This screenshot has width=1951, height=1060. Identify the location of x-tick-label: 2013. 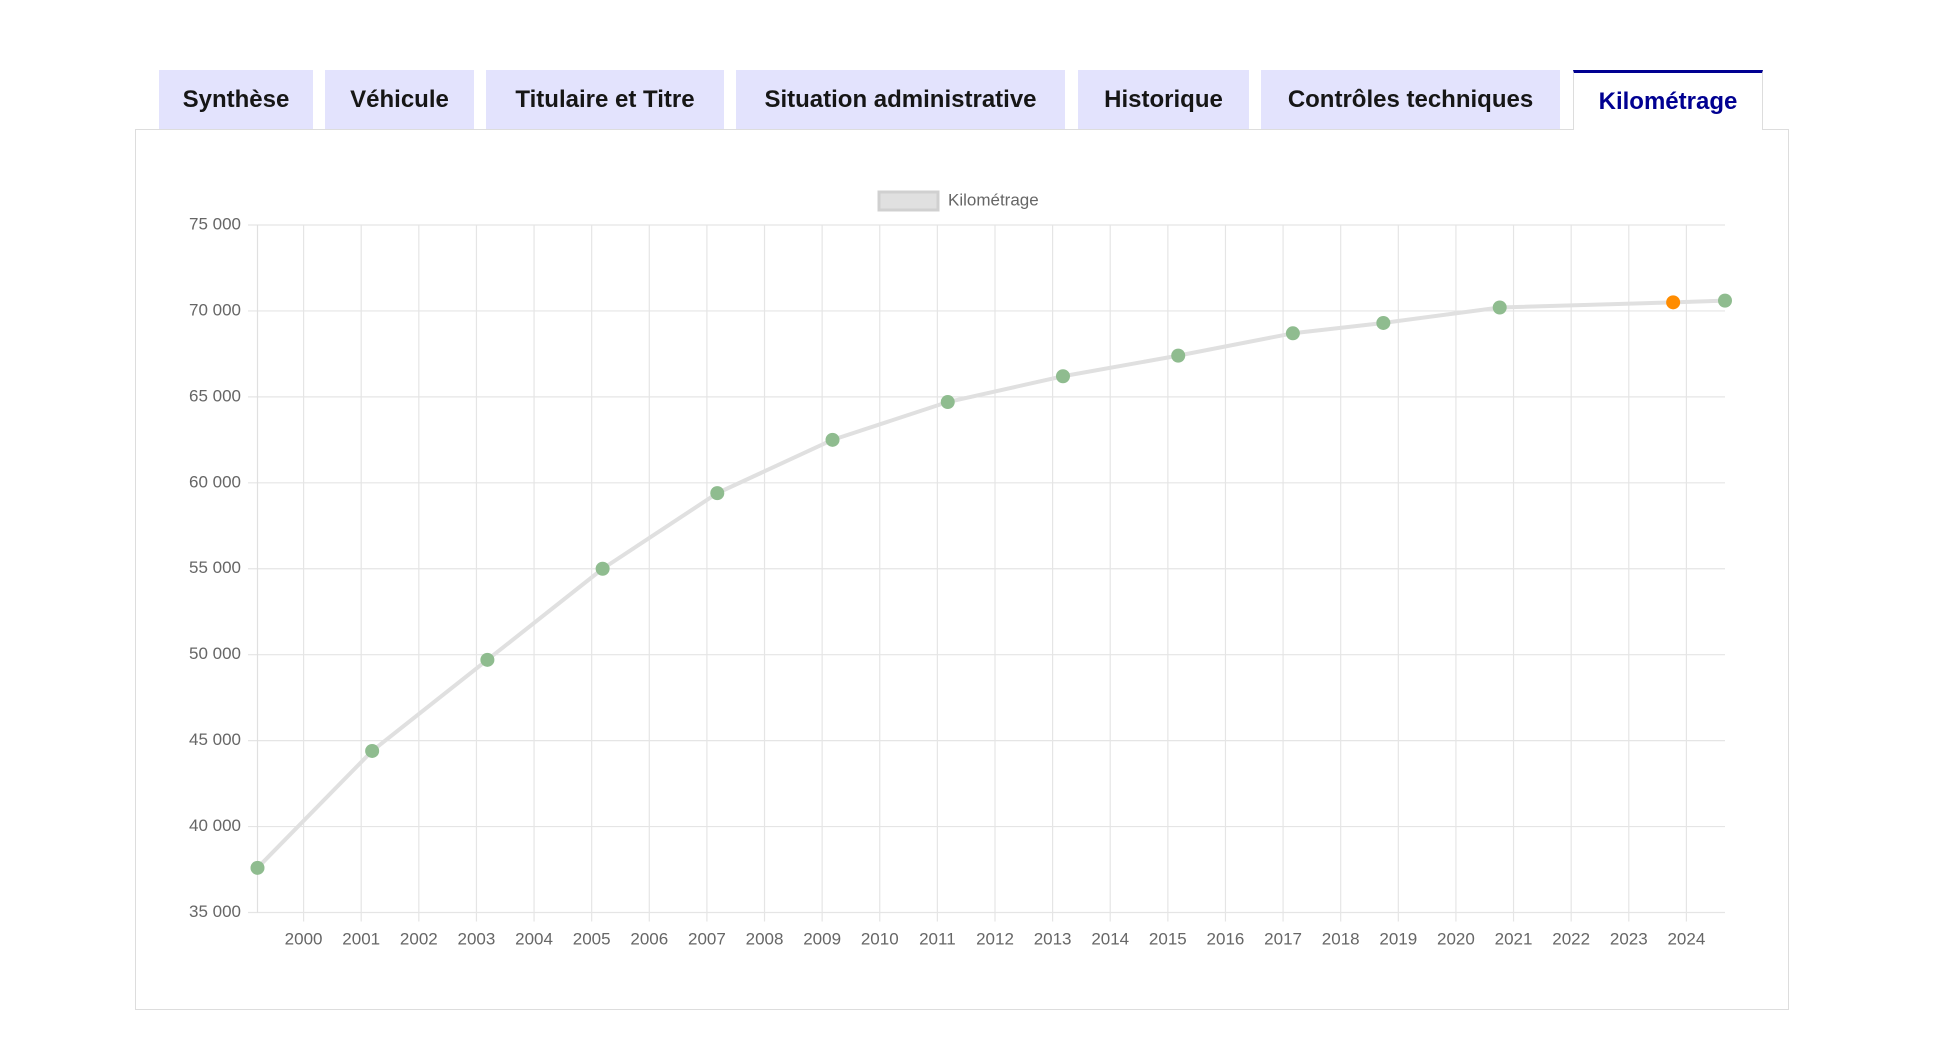
(1053, 938).